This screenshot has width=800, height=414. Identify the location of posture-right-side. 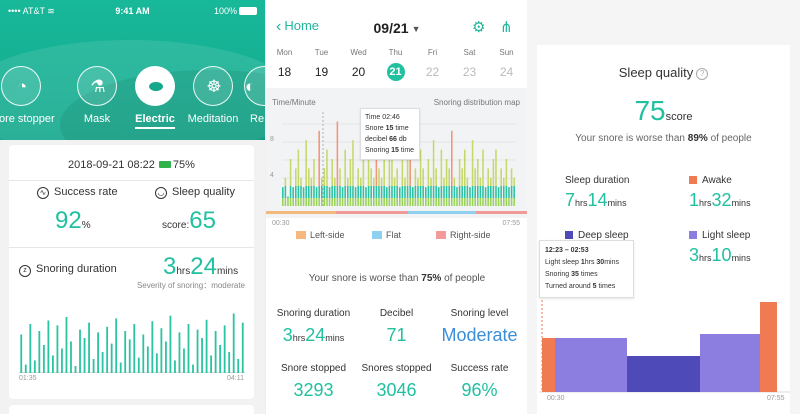
(372, 212).